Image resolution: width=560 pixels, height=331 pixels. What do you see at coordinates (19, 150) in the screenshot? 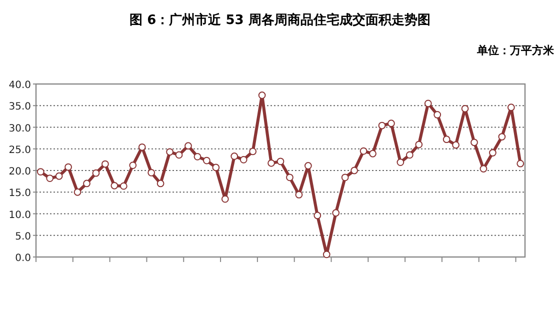
I see `y-tick-label: 25.0` at bounding box center [19, 150].